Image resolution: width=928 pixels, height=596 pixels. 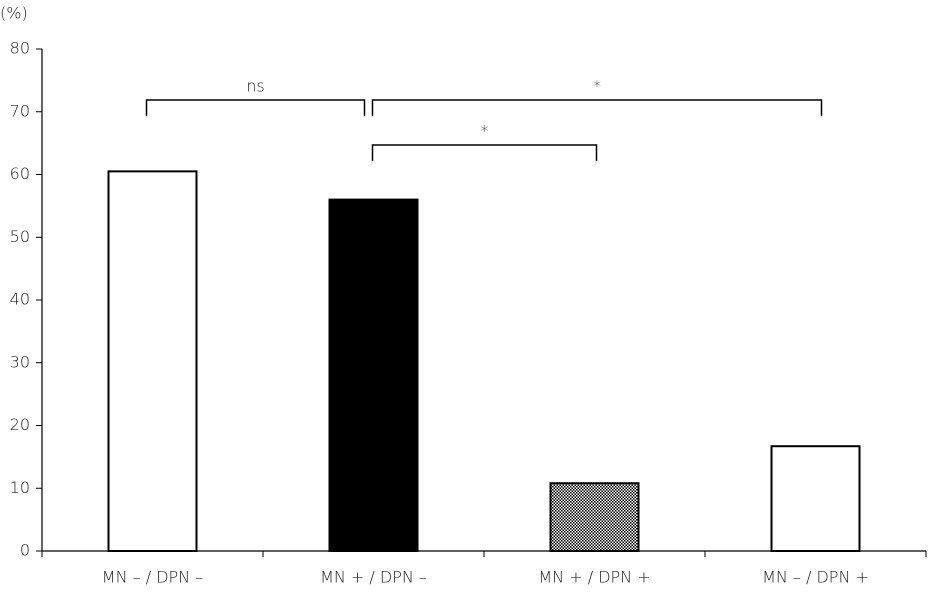 What do you see at coordinates (594, 577) in the screenshot?
I see `x-tick-label: MN + / DPN +` at bounding box center [594, 577].